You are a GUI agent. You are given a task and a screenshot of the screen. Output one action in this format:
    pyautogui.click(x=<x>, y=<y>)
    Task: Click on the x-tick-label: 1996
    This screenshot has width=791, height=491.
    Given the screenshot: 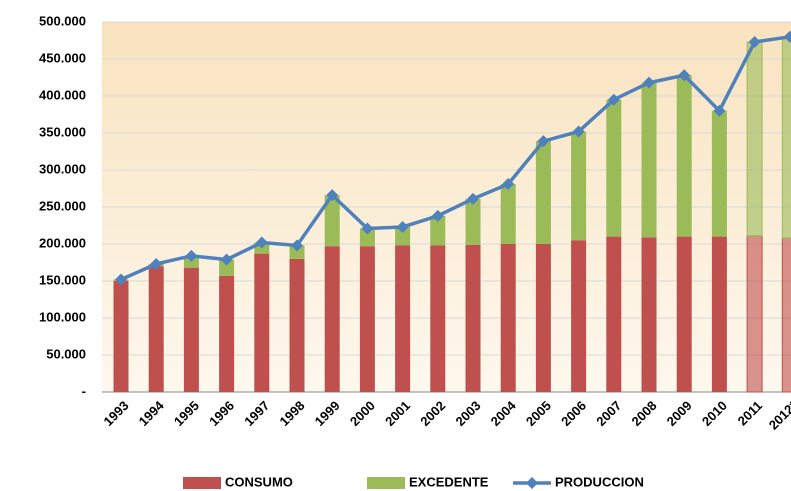 What is the action you would take?
    pyautogui.click(x=221, y=413)
    